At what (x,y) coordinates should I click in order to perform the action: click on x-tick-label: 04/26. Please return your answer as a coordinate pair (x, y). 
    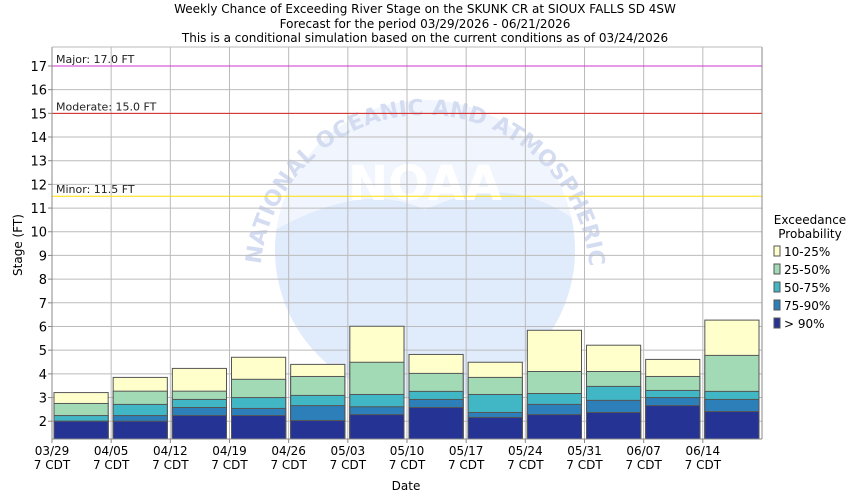
    Looking at the image, I should click on (288, 451).